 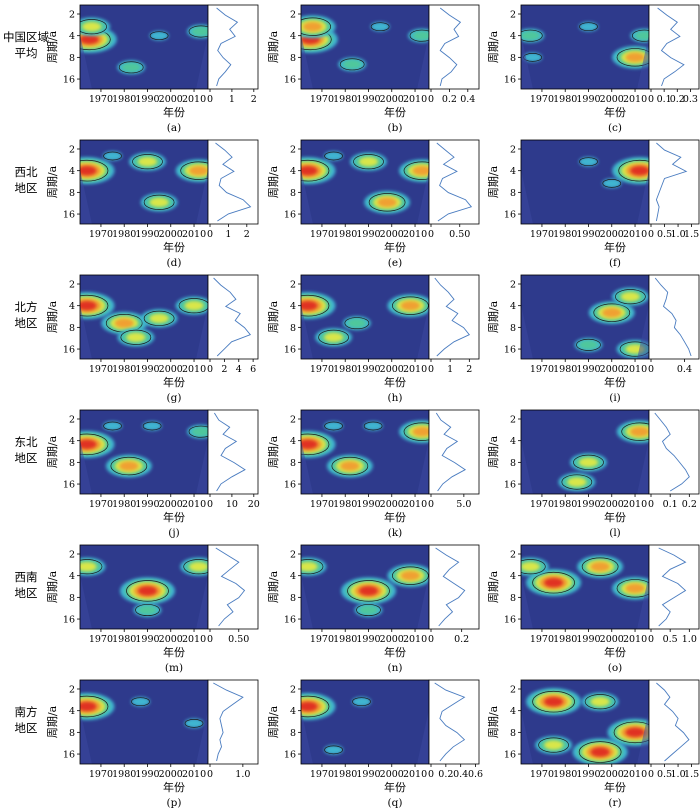 I want to click on panel-label: (k), so click(x=395, y=533).